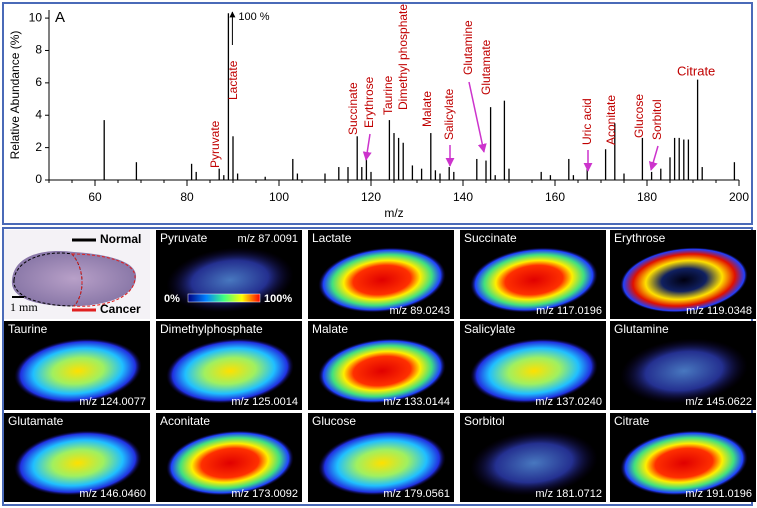 This screenshot has width=757, height=508. What do you see at coordinates (215, 144) in the screenshot?
I see `peak-label: Pyruvate` at bounding box center [215, 144].